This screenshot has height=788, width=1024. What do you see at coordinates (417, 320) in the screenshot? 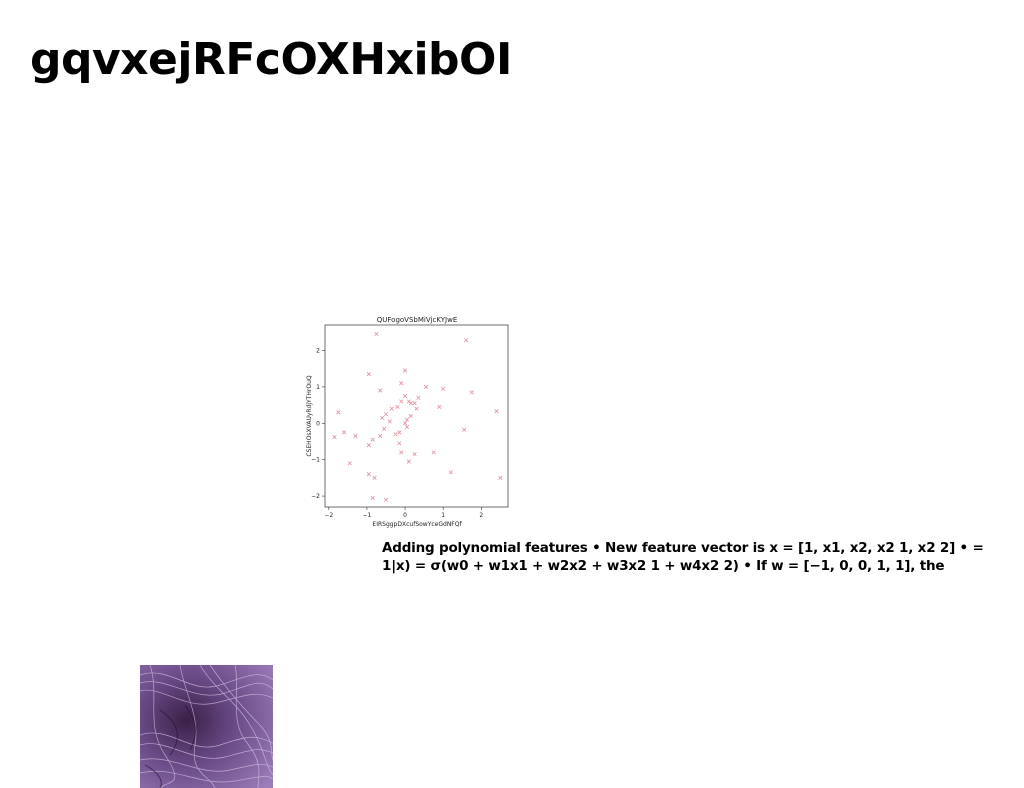
I see `chart-title: QUFogoVSbMiVjcKYJwE` at bounding box center [417, 320].